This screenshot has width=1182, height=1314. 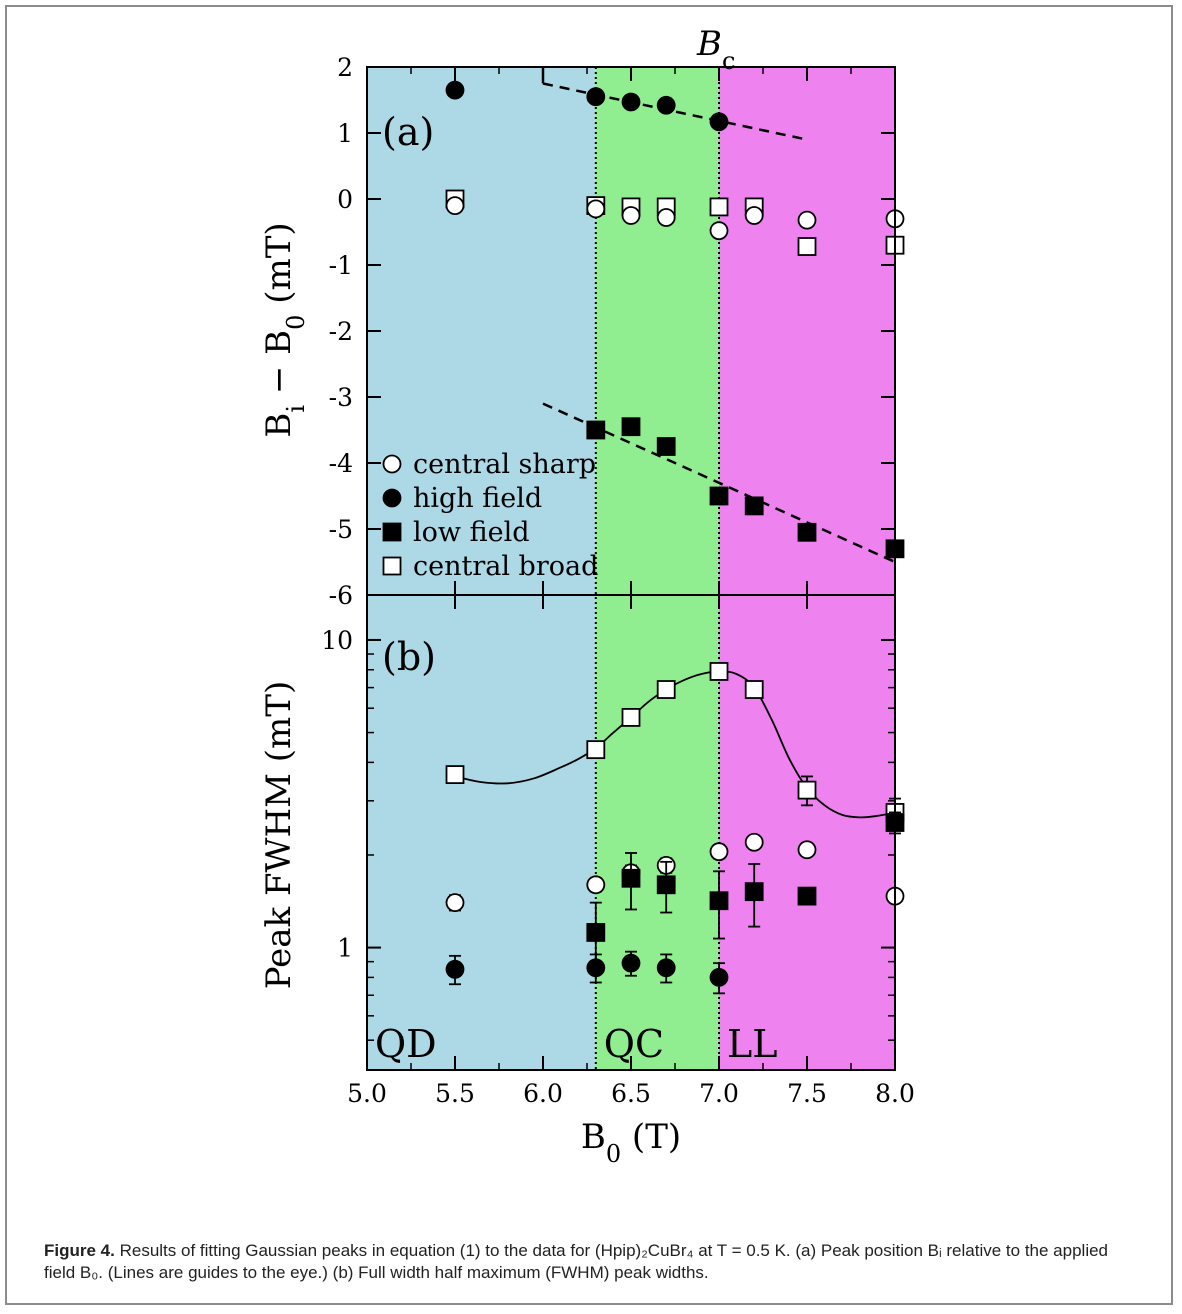 I want to click on a-y-tick-label-2: -4, so click(x=341, y=463).